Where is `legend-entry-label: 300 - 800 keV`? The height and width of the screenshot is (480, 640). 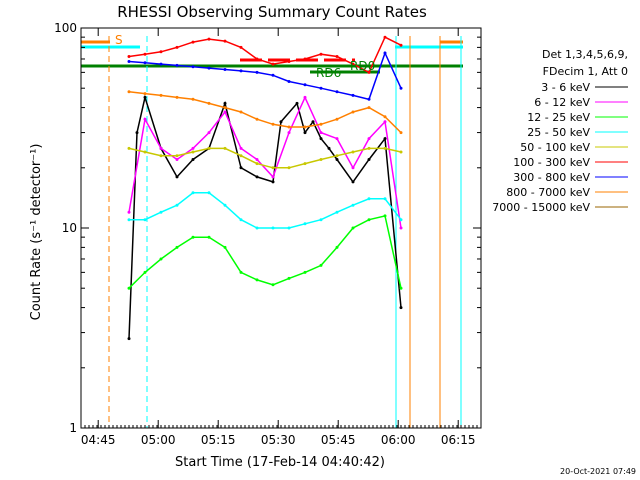 legend-entry-label: 300 - 800 keV is located at coordinates (551, 177).